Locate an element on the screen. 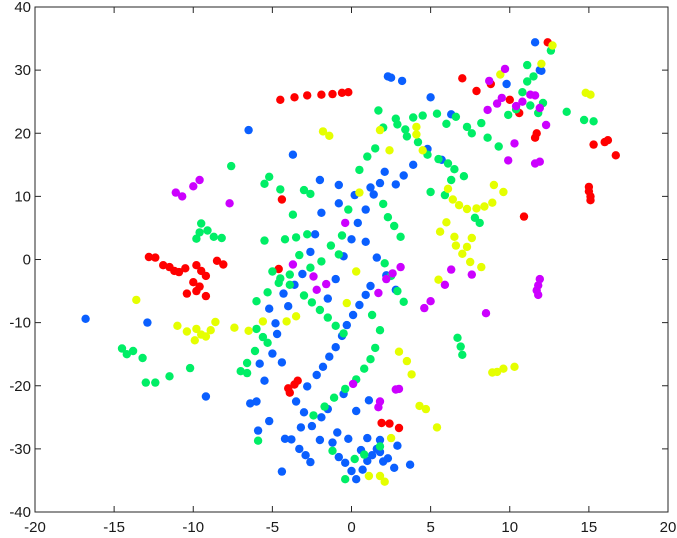 This screenshot has height=538, width=677. x-tick-label: -5 is located at coordinates (272, 527).